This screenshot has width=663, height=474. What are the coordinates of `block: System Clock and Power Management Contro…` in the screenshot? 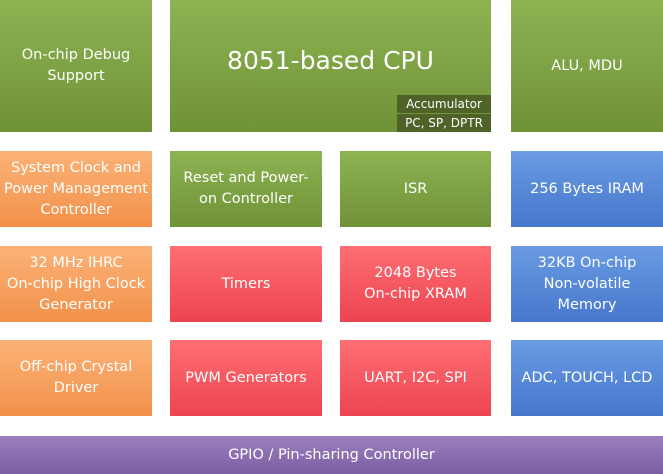 It's located at (76, 189).